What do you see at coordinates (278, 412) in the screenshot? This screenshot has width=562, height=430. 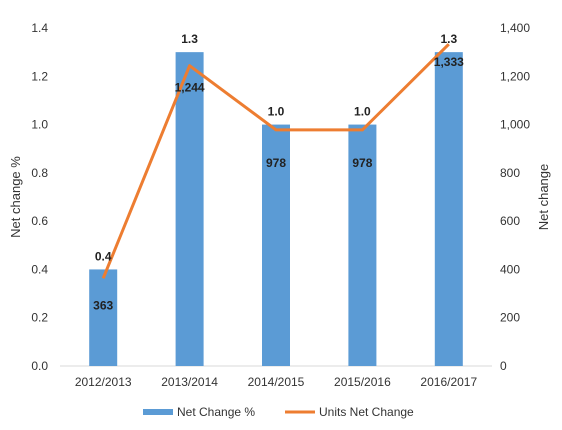 I see `legend: Net Change % Units Net Change` at bounding box center [278, 412].